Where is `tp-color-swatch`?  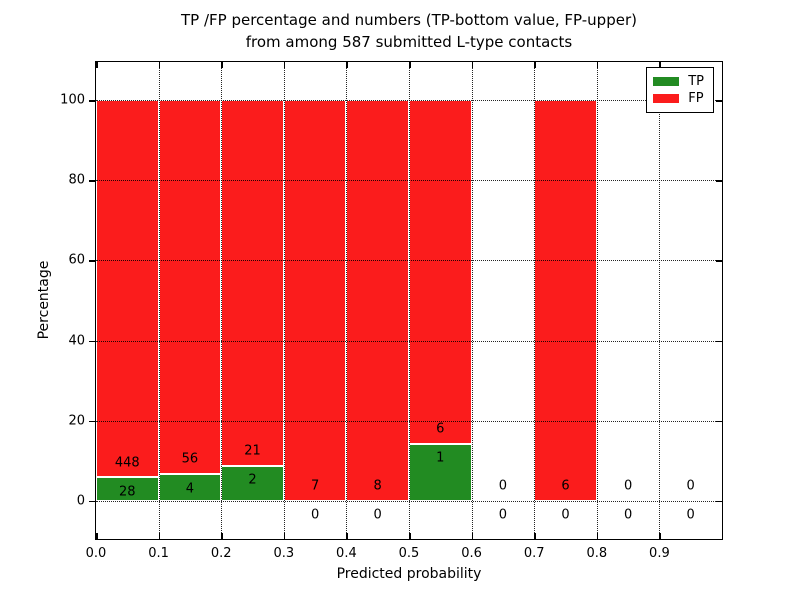
tp-color-swatch is located at coordinates (666, 81).